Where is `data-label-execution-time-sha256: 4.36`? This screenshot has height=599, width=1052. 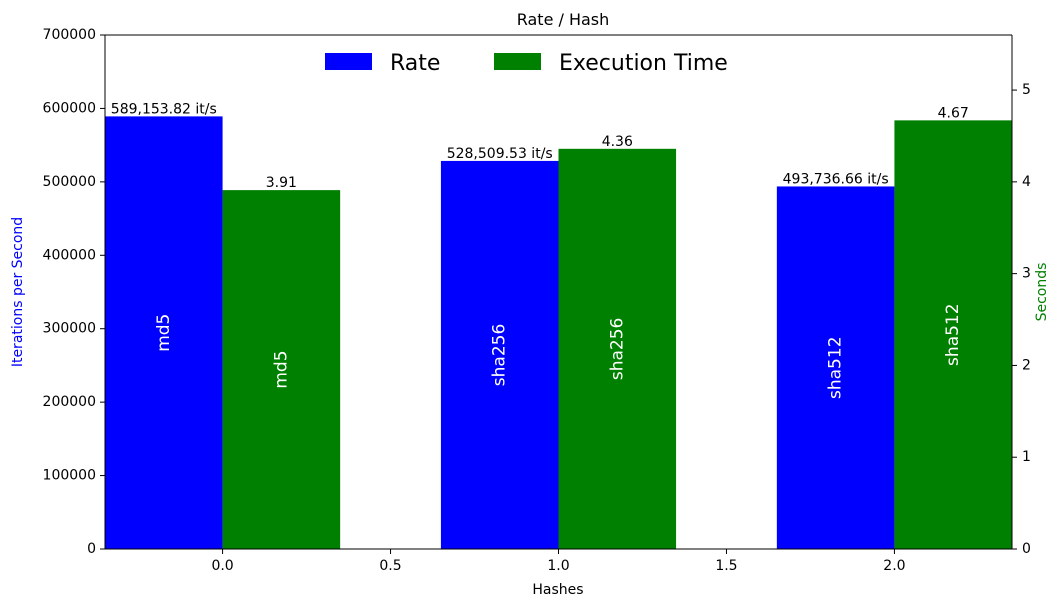 data-label-execution-time-sha256: 4.36 is located at coordinates (617, 142).